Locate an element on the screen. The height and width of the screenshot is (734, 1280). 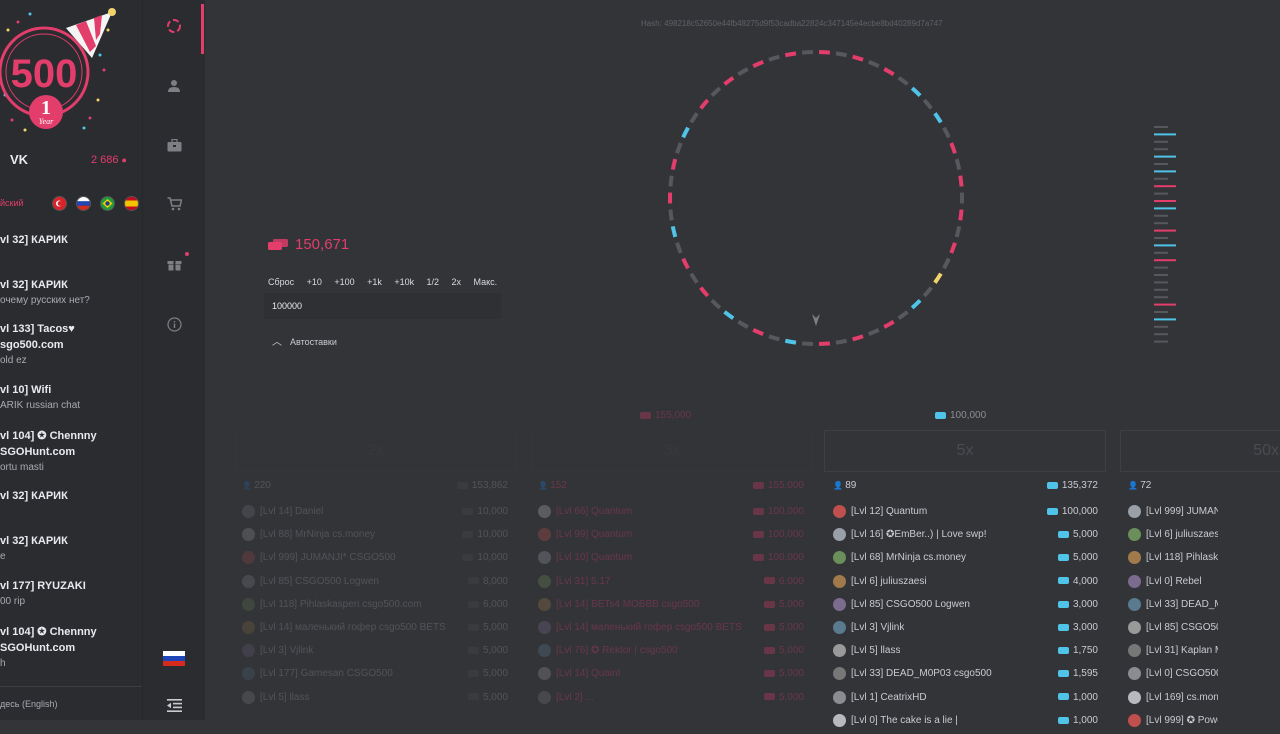
player-name: [Lvl 14] BETs4 MOBBB csgo500 is located at coordinates (627, 604).